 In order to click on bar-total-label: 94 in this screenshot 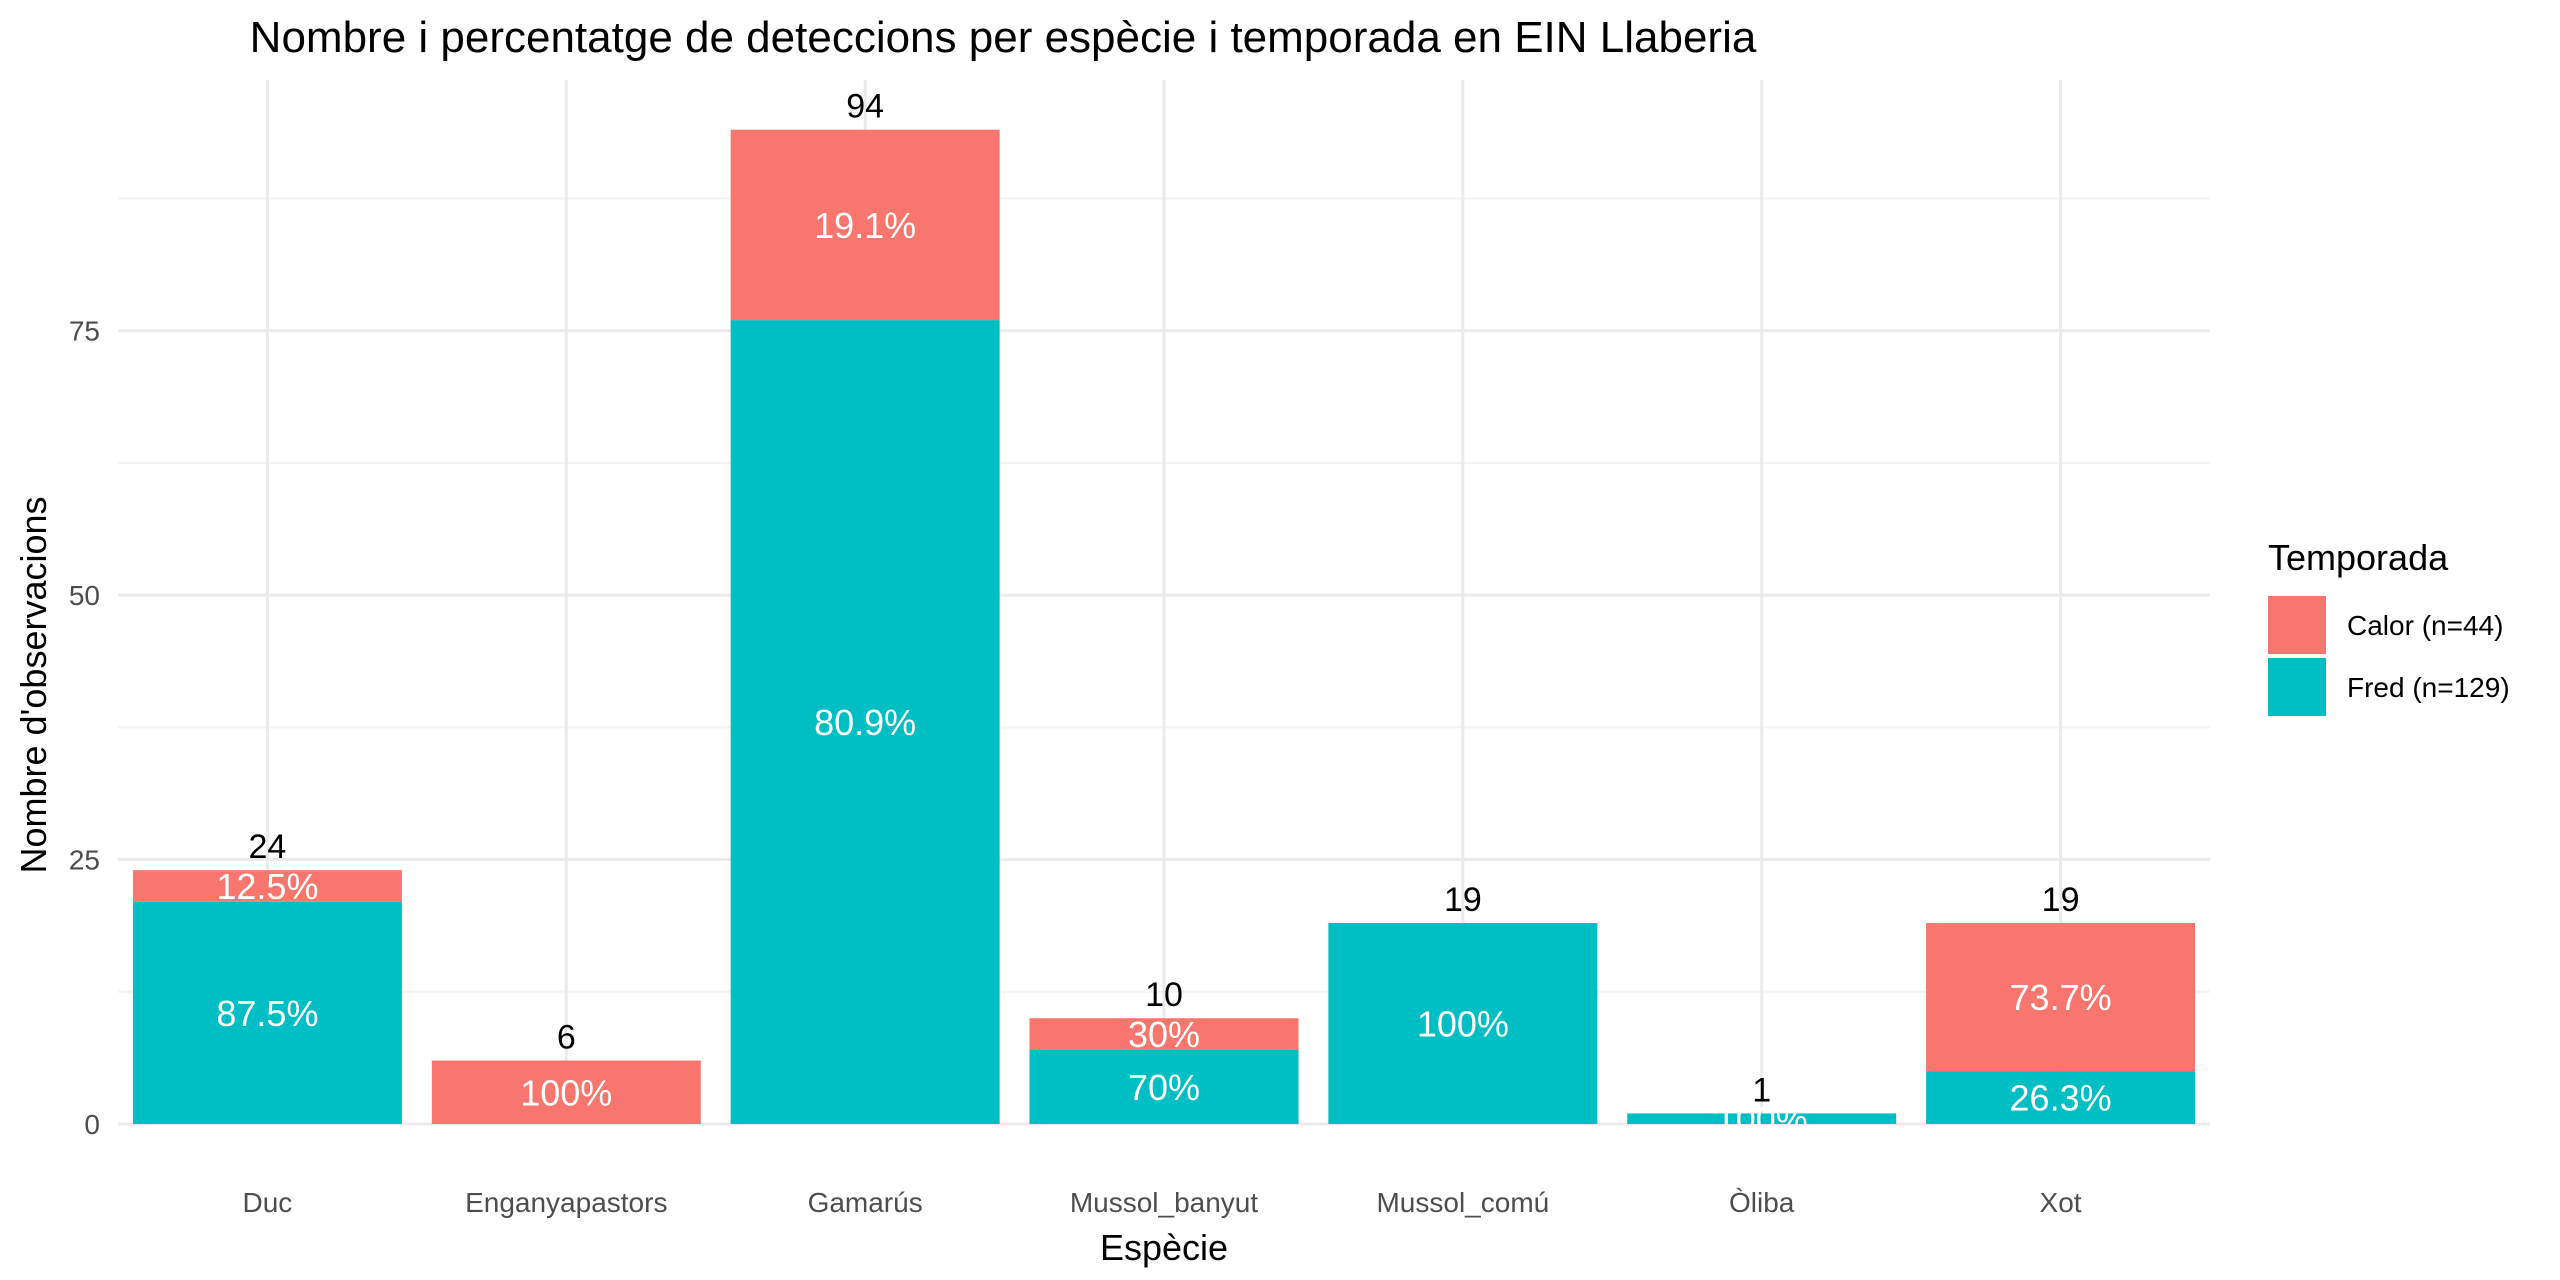, I will do `click(865, 107)`.